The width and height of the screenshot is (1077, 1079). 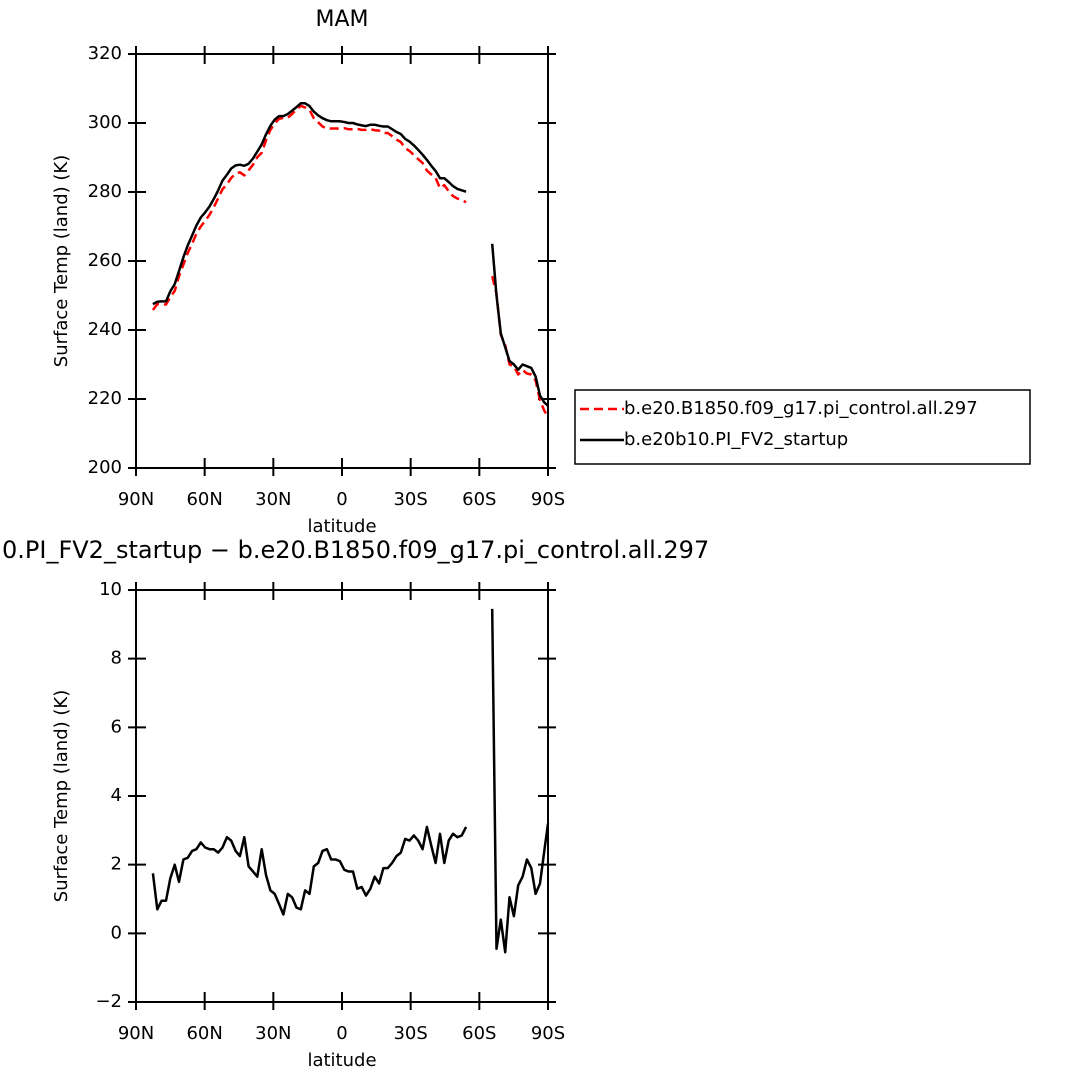 What do you see at coordinates (341, 19) in the screenshot?
I see `chart-title: MAM` at bounding box center [341, 19].